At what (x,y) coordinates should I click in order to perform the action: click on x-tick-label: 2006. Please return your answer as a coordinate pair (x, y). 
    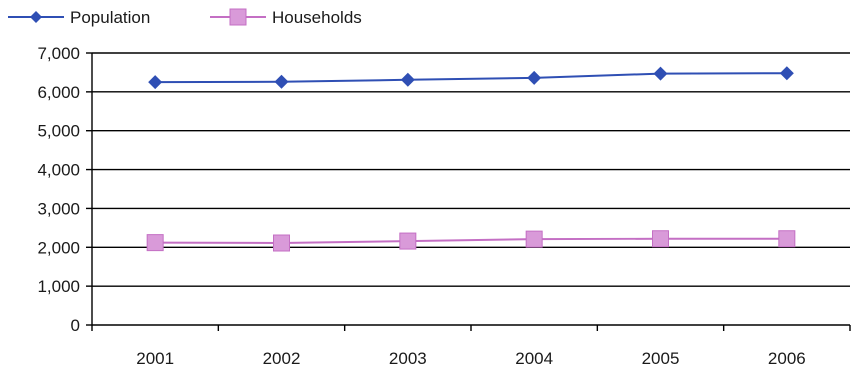
    Looking at the image, I should click on (787, 357).